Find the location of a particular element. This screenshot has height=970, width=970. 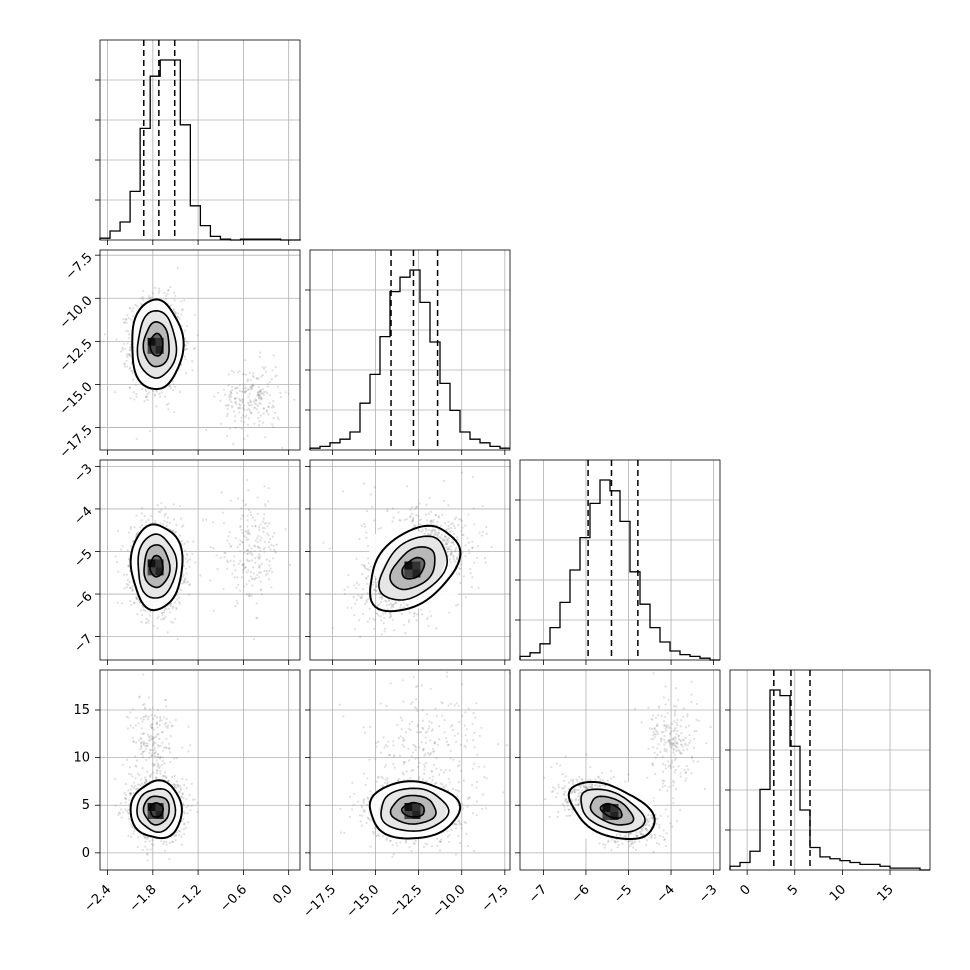

y-tick-label-2: −6 is located at coordinates (83, 601).